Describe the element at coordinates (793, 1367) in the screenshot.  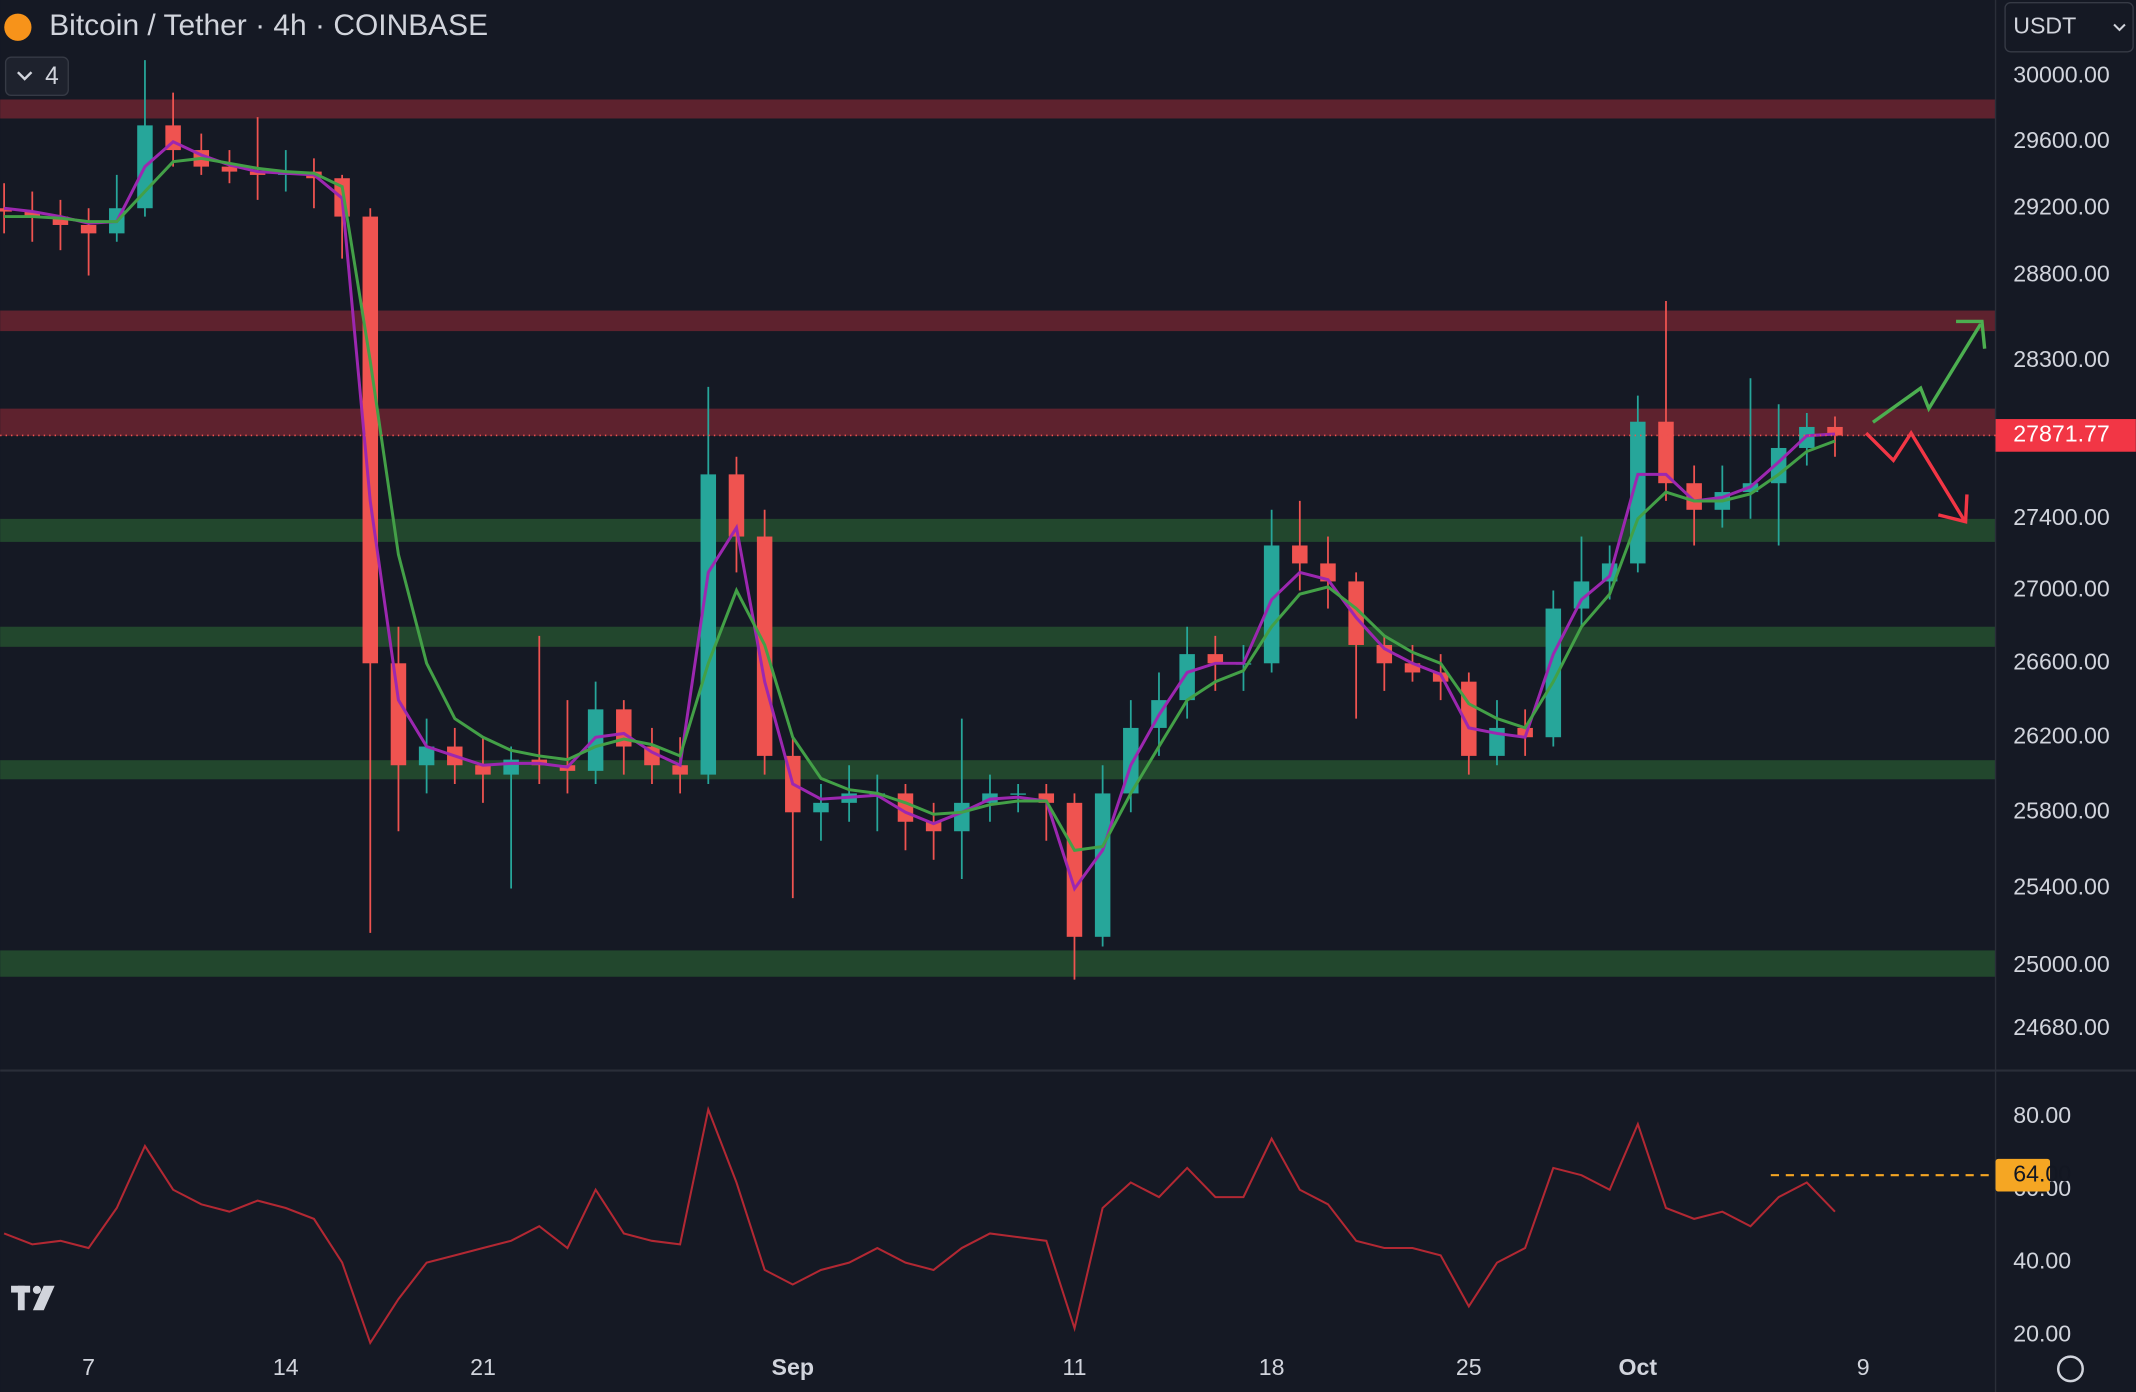
I see `x-tick-label: Sep` at that location.